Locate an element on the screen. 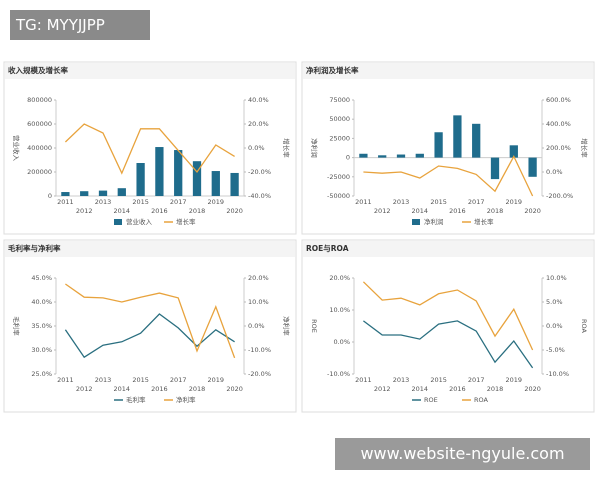  y2-tick-label: -40.0% is located at coordinates (259, 196).